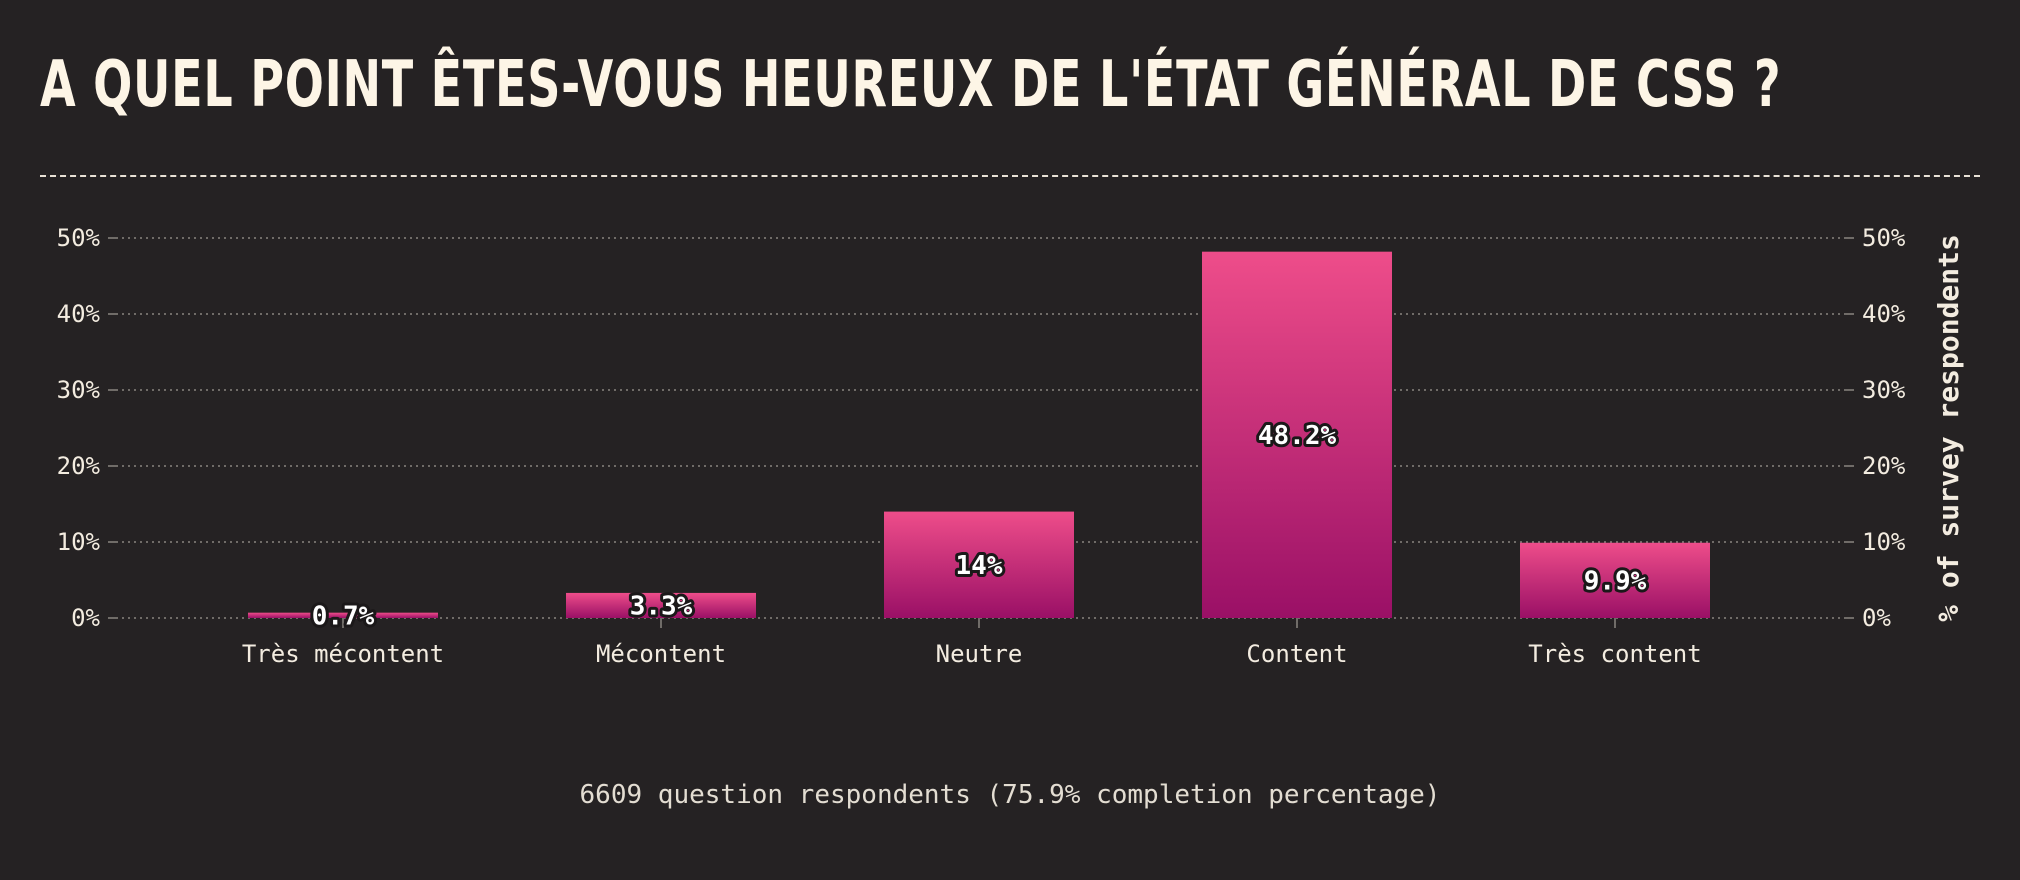  I want to click on y-tick-label-right: 50%, so click(1884, 238).